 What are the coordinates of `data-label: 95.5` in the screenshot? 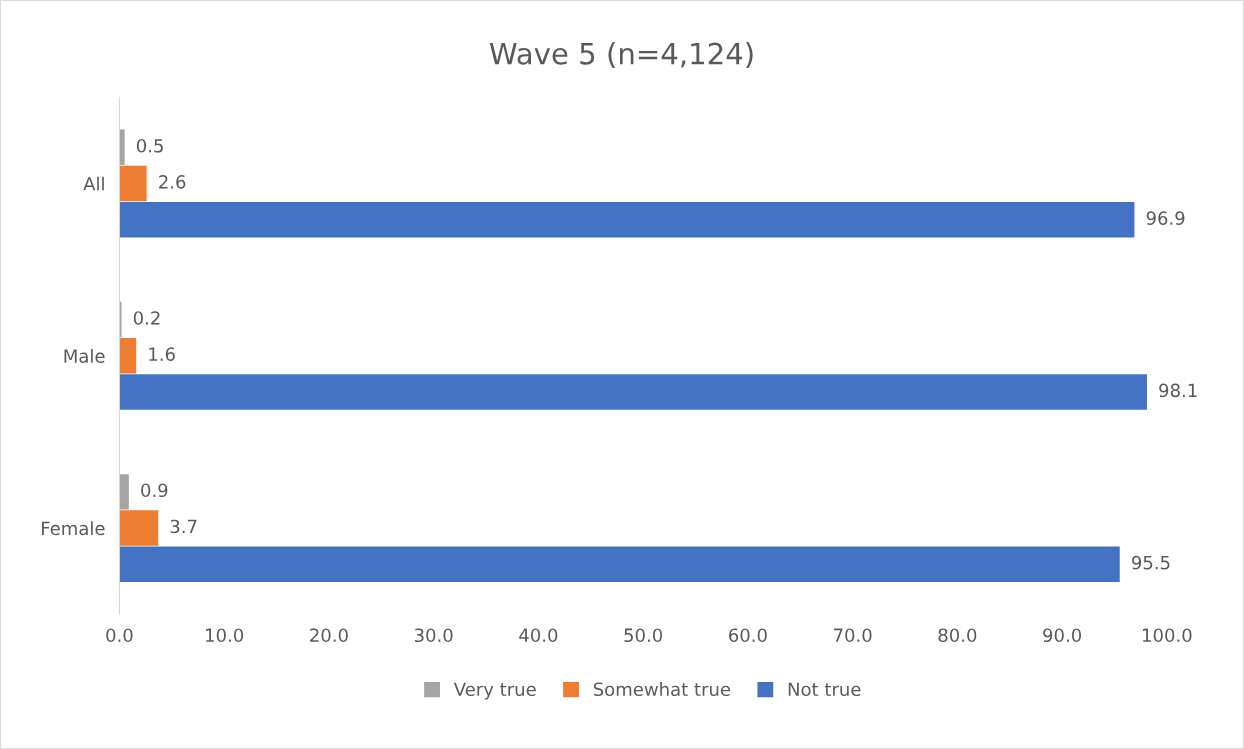 It's located at (1150, 562).